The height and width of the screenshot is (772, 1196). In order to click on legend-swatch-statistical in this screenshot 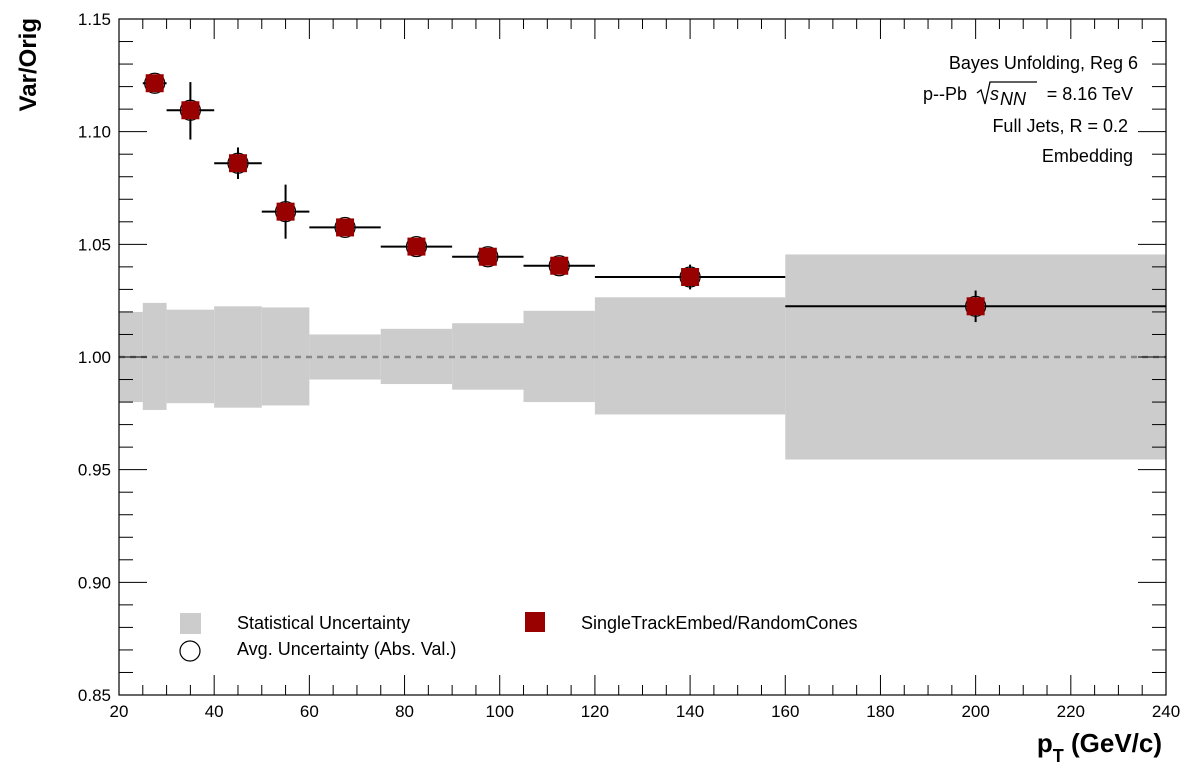, I will do `click(190, 623)`.